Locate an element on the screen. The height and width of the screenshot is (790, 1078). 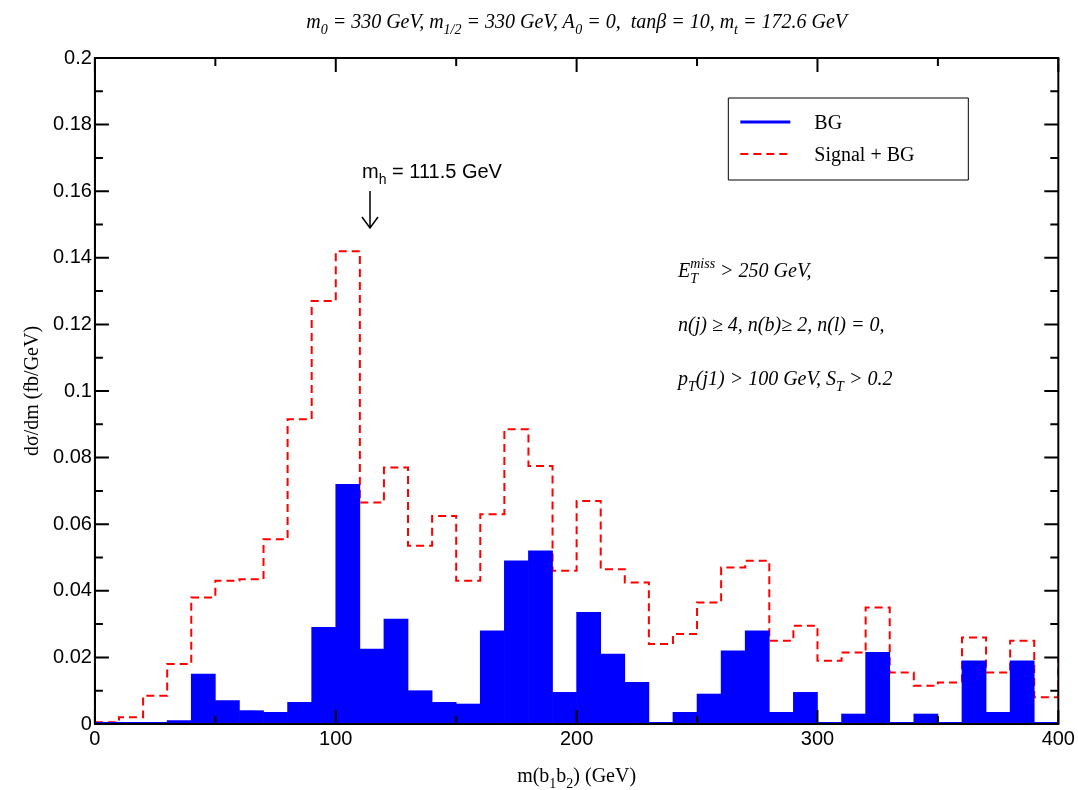
y-tick-label: 0 is located at coordinates (86, 722).